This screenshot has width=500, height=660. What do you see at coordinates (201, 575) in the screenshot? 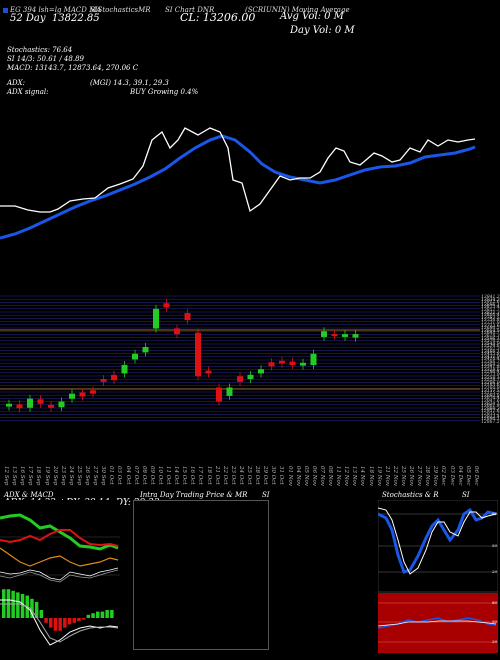
I see `intraday-panel` at bounding box center [201, 575].